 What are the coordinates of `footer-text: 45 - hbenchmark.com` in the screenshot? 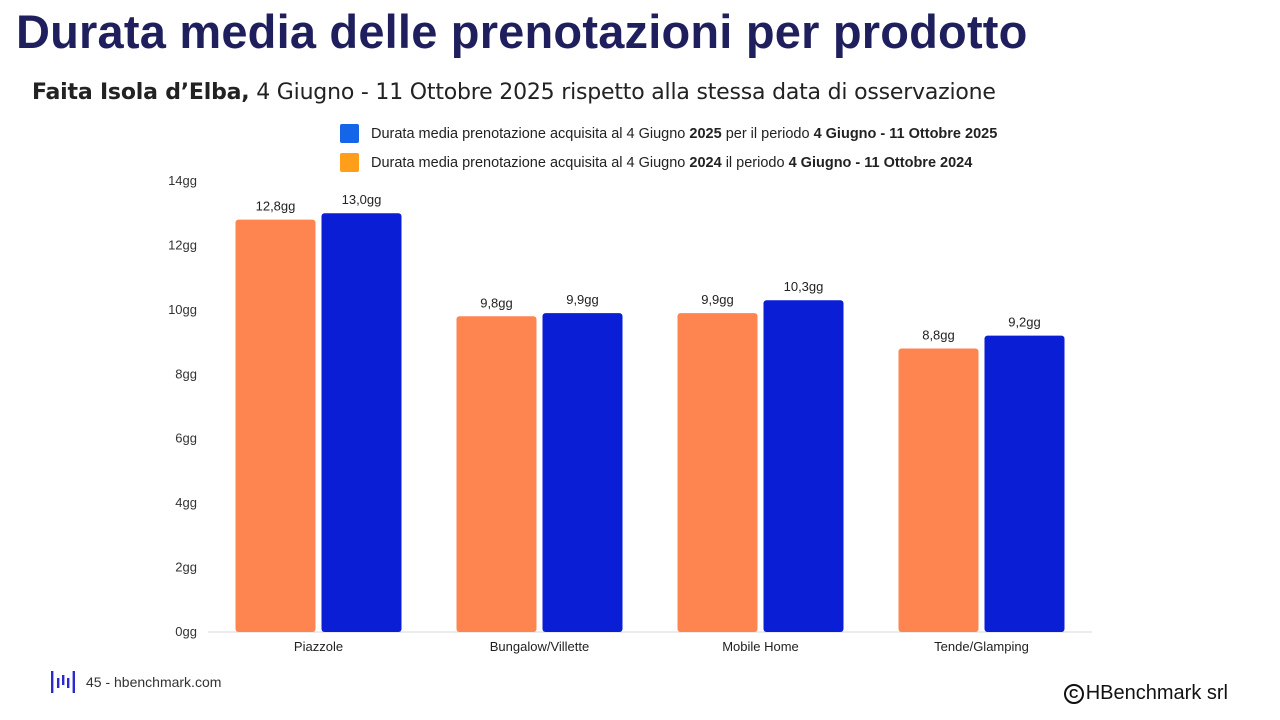 It's located at (154, 682).